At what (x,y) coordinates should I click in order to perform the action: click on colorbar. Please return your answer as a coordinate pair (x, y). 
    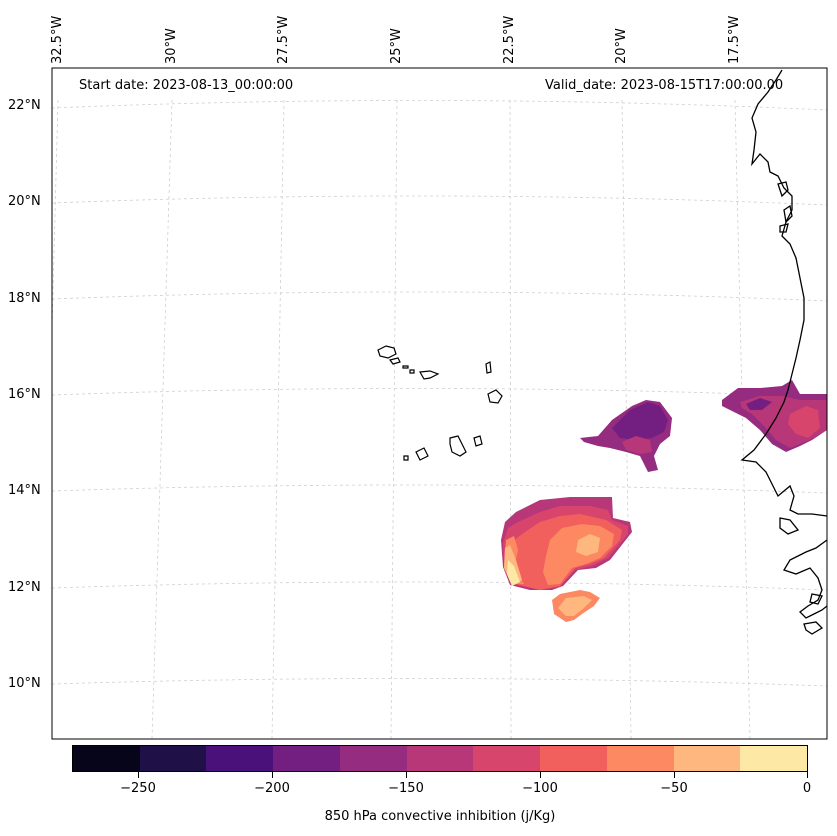
    Looking at the image, I should click on (440, 758).